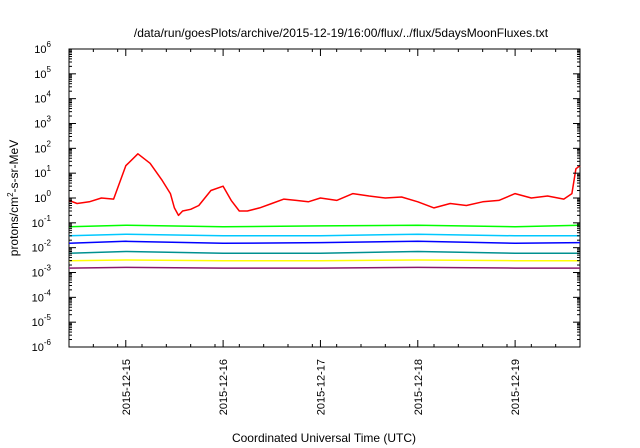 The image size is (640, 448). I want to click on y-tick-label: 10⁵, so click(42, 73).